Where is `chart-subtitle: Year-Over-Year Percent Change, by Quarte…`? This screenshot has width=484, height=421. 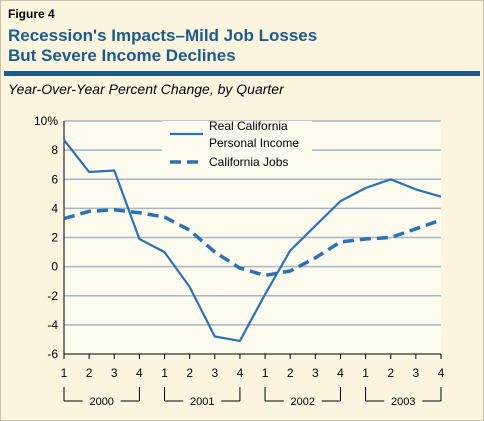 chart-subtitle: Year-Over-Year Percent Change, by Quarte… is located at coordinates (146, 89).